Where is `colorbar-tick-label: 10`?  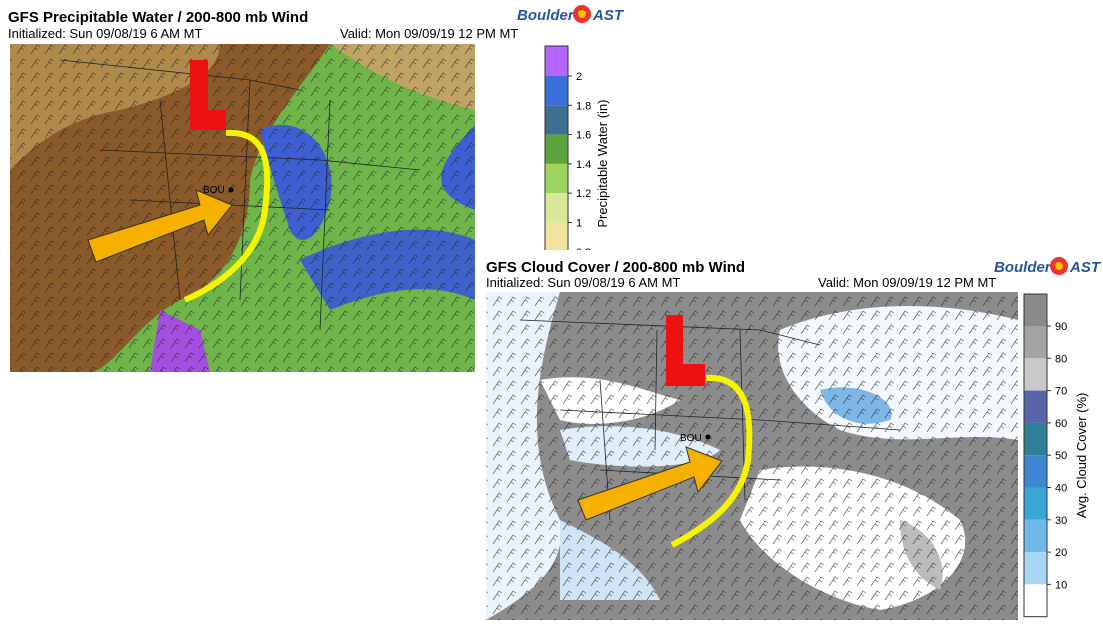
colorbar-tick-label: 10 is located at coordinates (1061, 585).